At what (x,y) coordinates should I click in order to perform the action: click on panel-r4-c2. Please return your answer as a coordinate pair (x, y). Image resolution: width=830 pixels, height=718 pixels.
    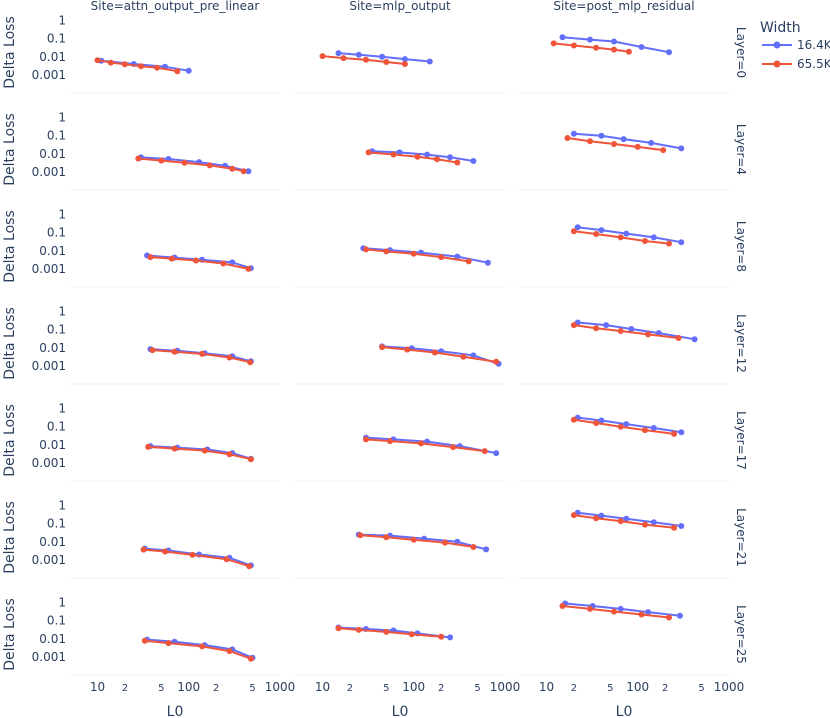
    Looking at the image, I should click on (624, 448).